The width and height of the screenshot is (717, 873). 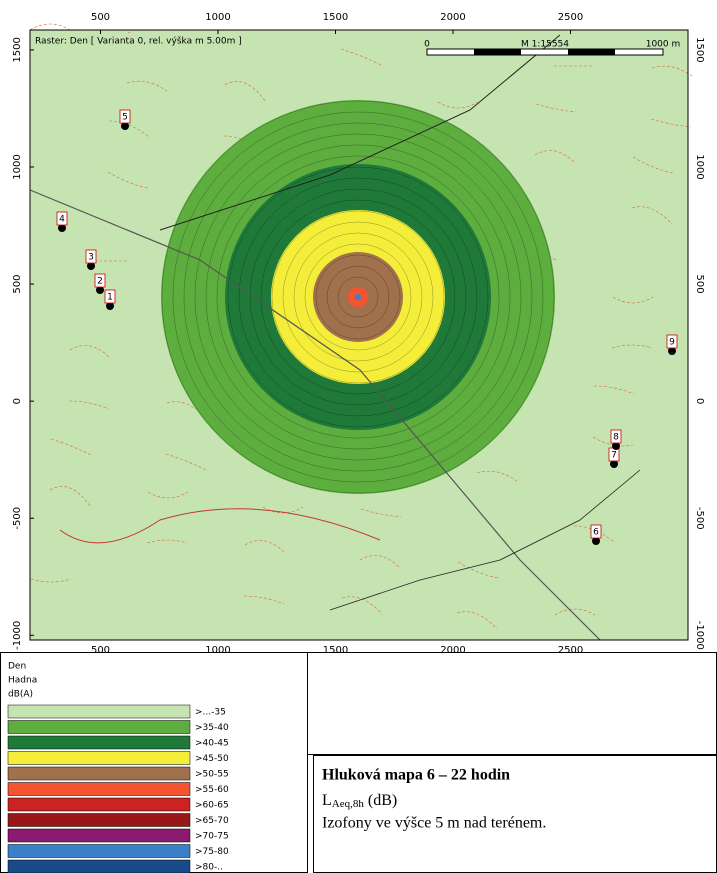 What do you see at coordinates (699, 518) in the screenshot?
I see `y-tick-label-right: -500` at bounding box center [699, 518].